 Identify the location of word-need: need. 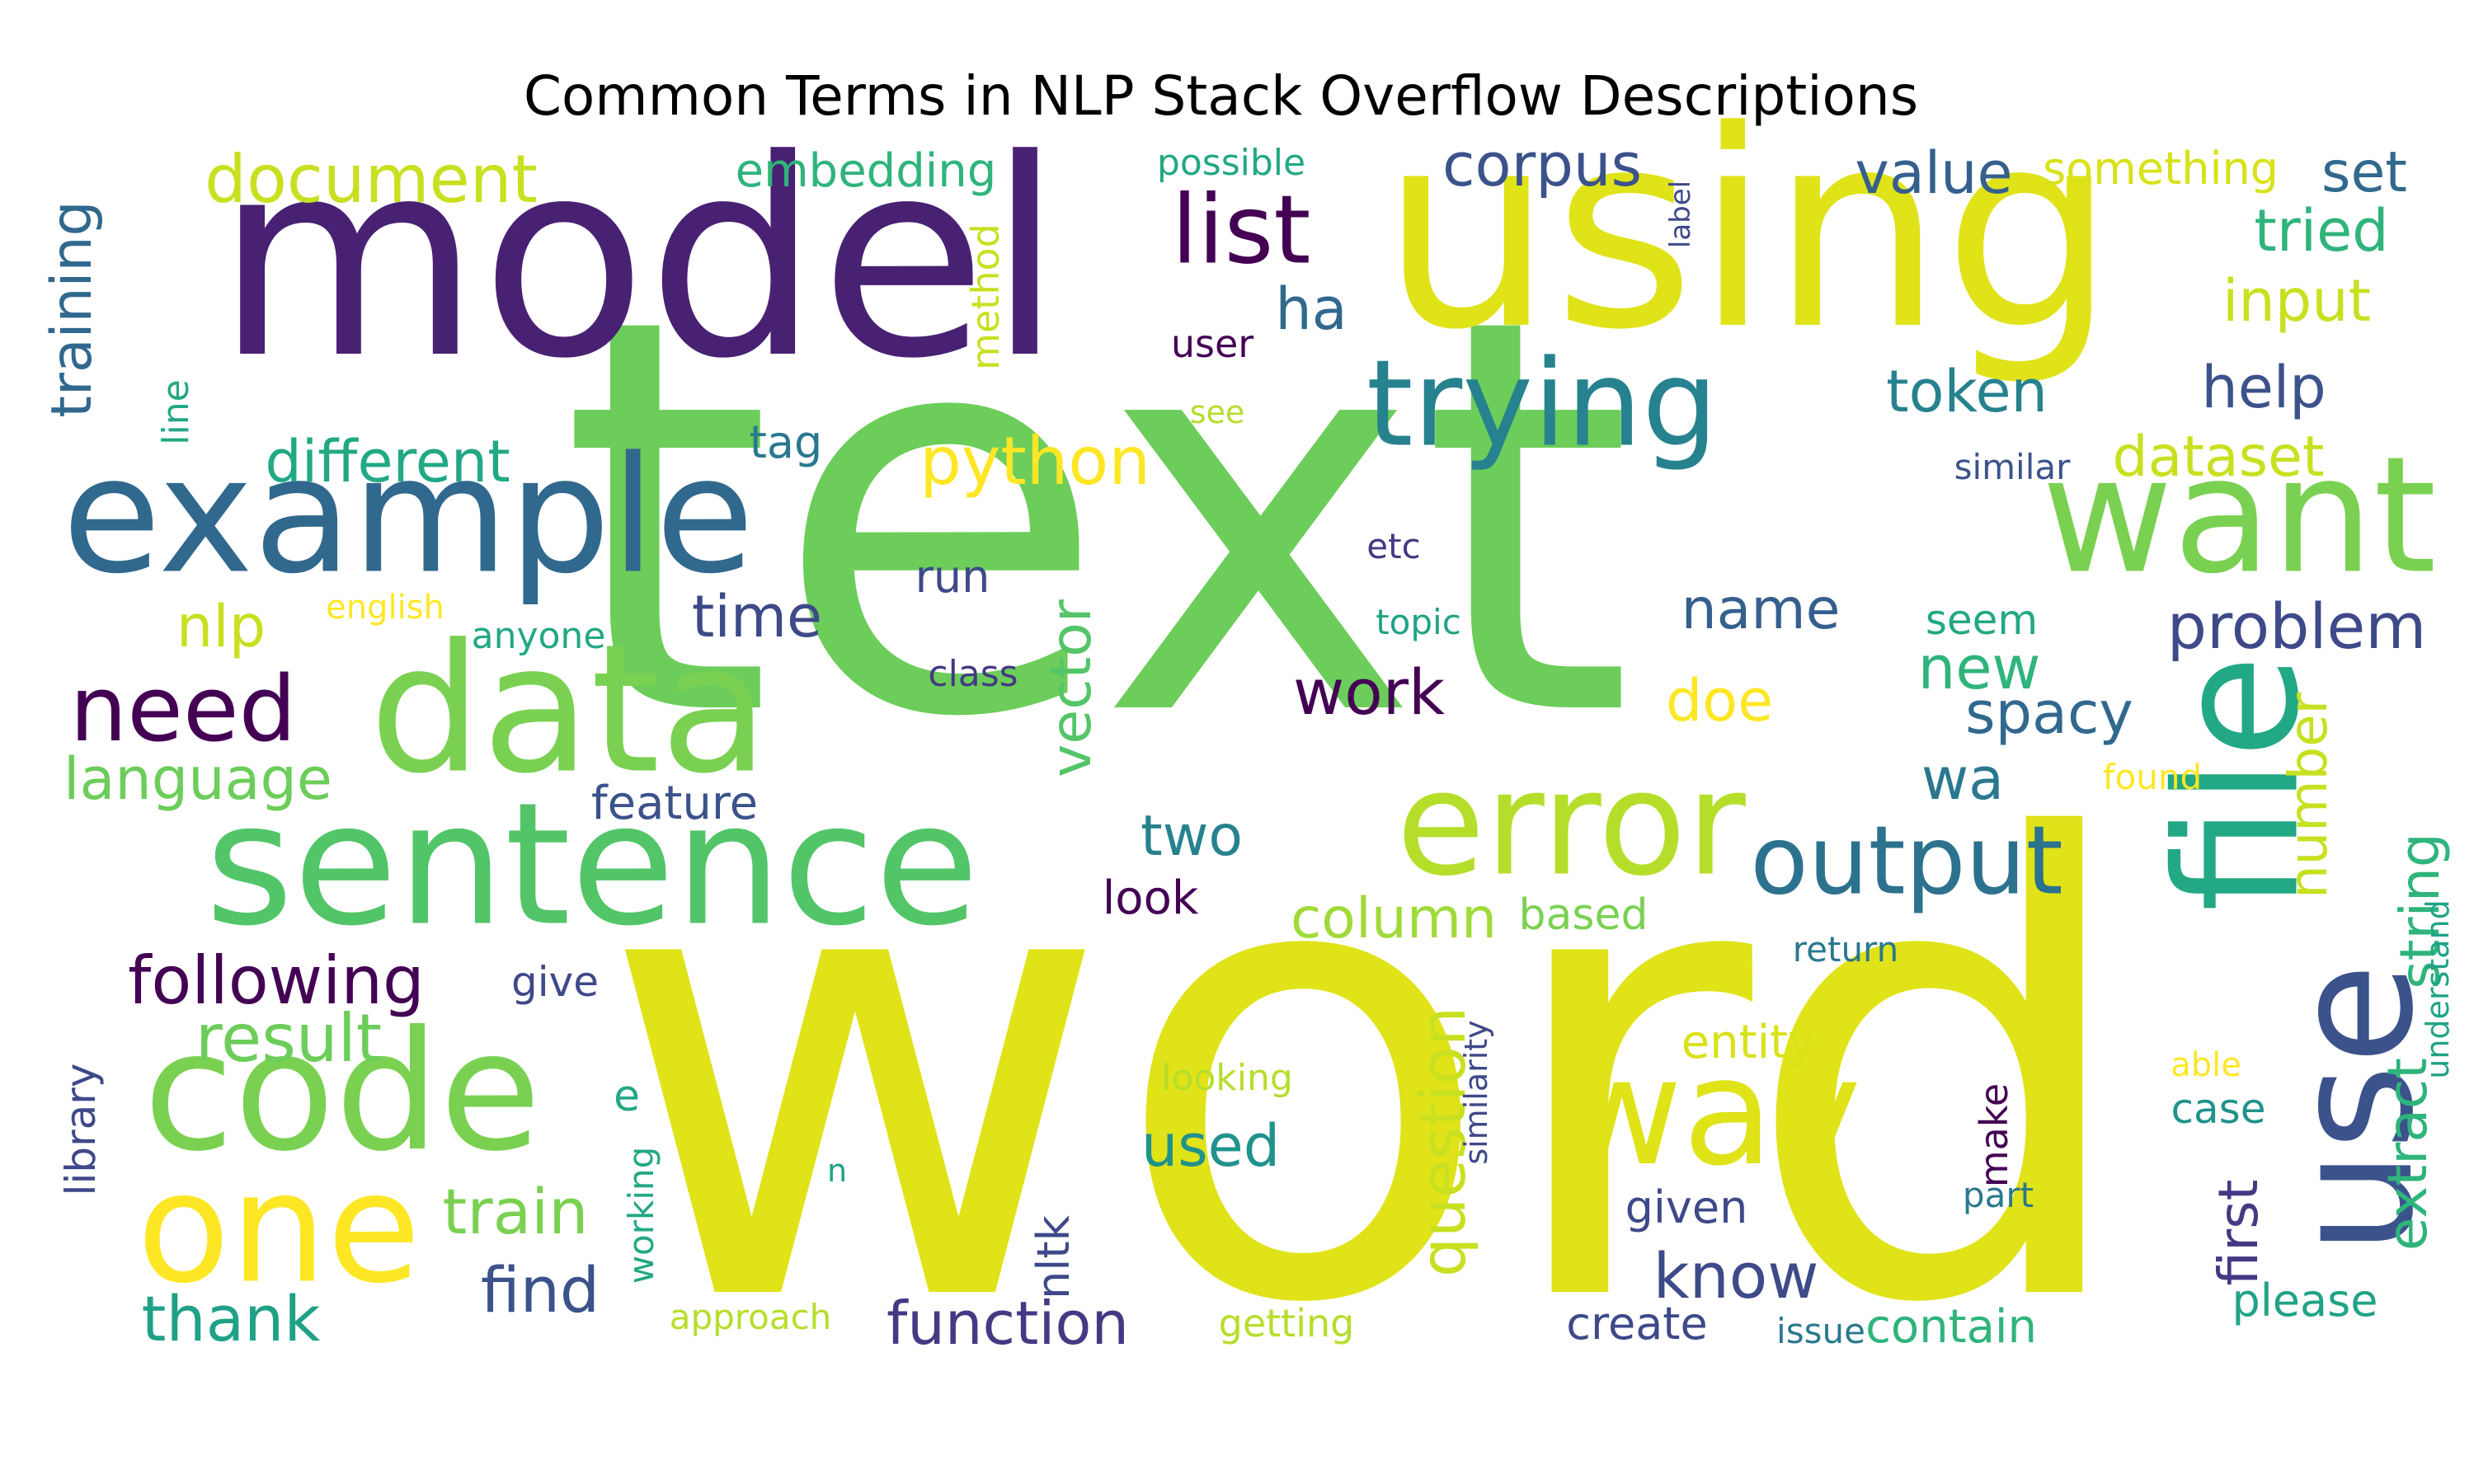
(183, 709).